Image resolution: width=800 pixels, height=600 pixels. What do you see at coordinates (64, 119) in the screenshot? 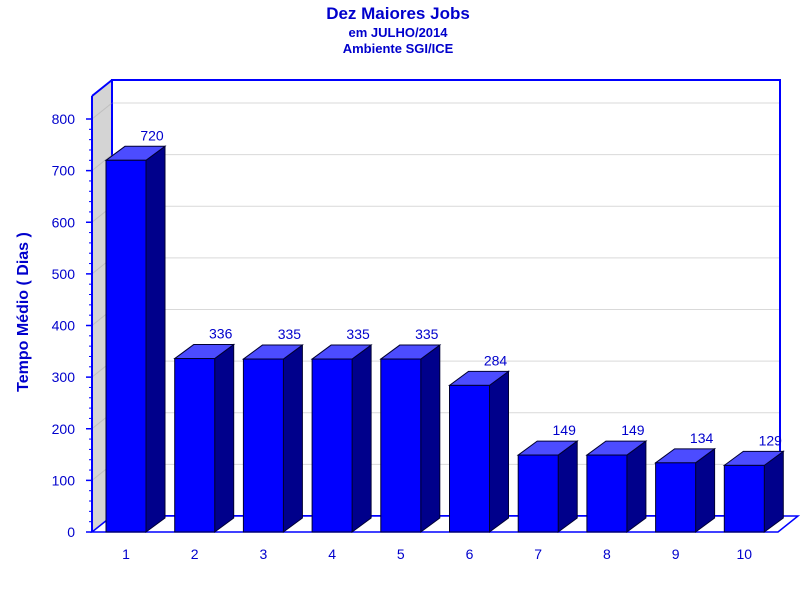
I see `y-tick-label: 800` at bounding box center [64, 119].